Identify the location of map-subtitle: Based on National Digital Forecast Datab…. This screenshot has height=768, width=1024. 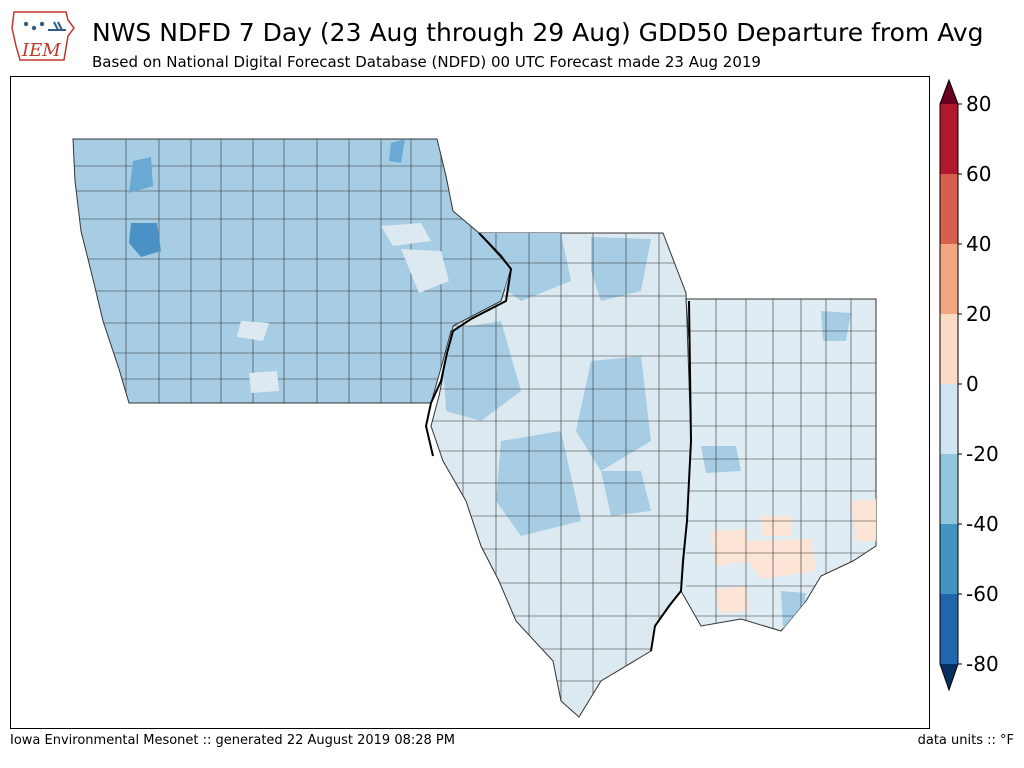
(426, 62).